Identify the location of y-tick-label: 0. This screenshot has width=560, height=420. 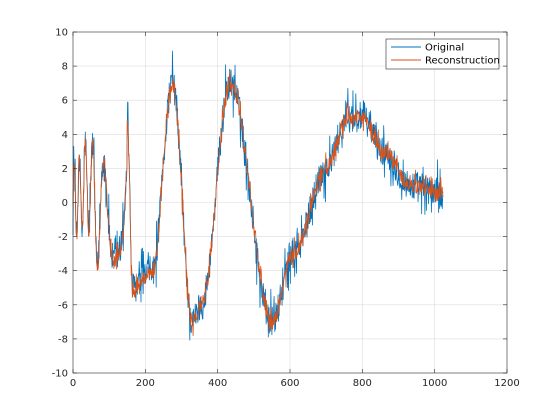
(65, 203).